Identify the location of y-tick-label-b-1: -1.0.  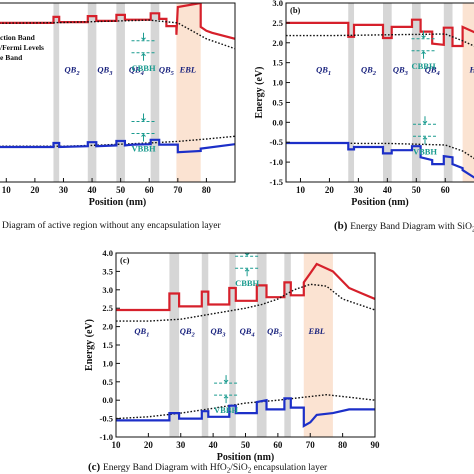
(276, 162).